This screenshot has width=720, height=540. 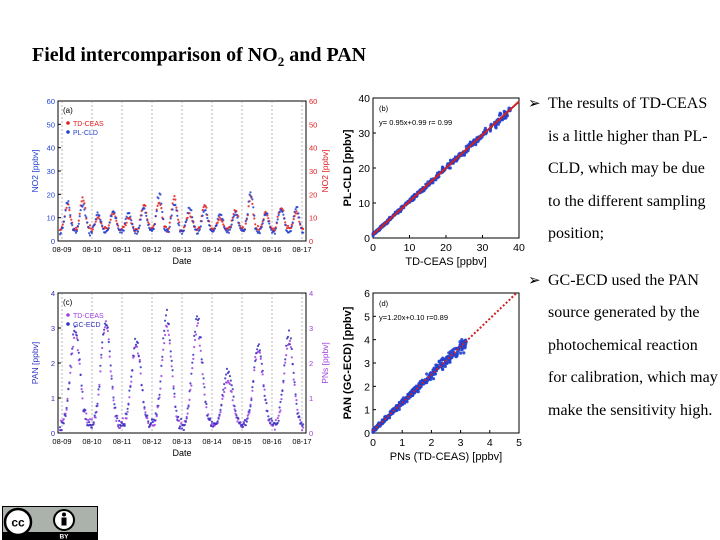 I want to click on y-tick-label-right: 3, so click(x=311, y=328).